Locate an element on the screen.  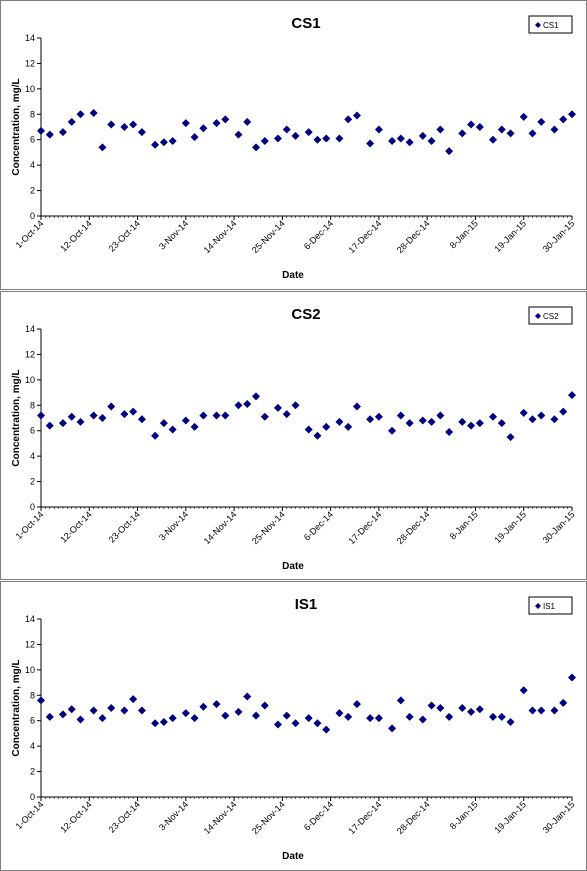
x-axis-label: Date is located at coordinates (293, 275).